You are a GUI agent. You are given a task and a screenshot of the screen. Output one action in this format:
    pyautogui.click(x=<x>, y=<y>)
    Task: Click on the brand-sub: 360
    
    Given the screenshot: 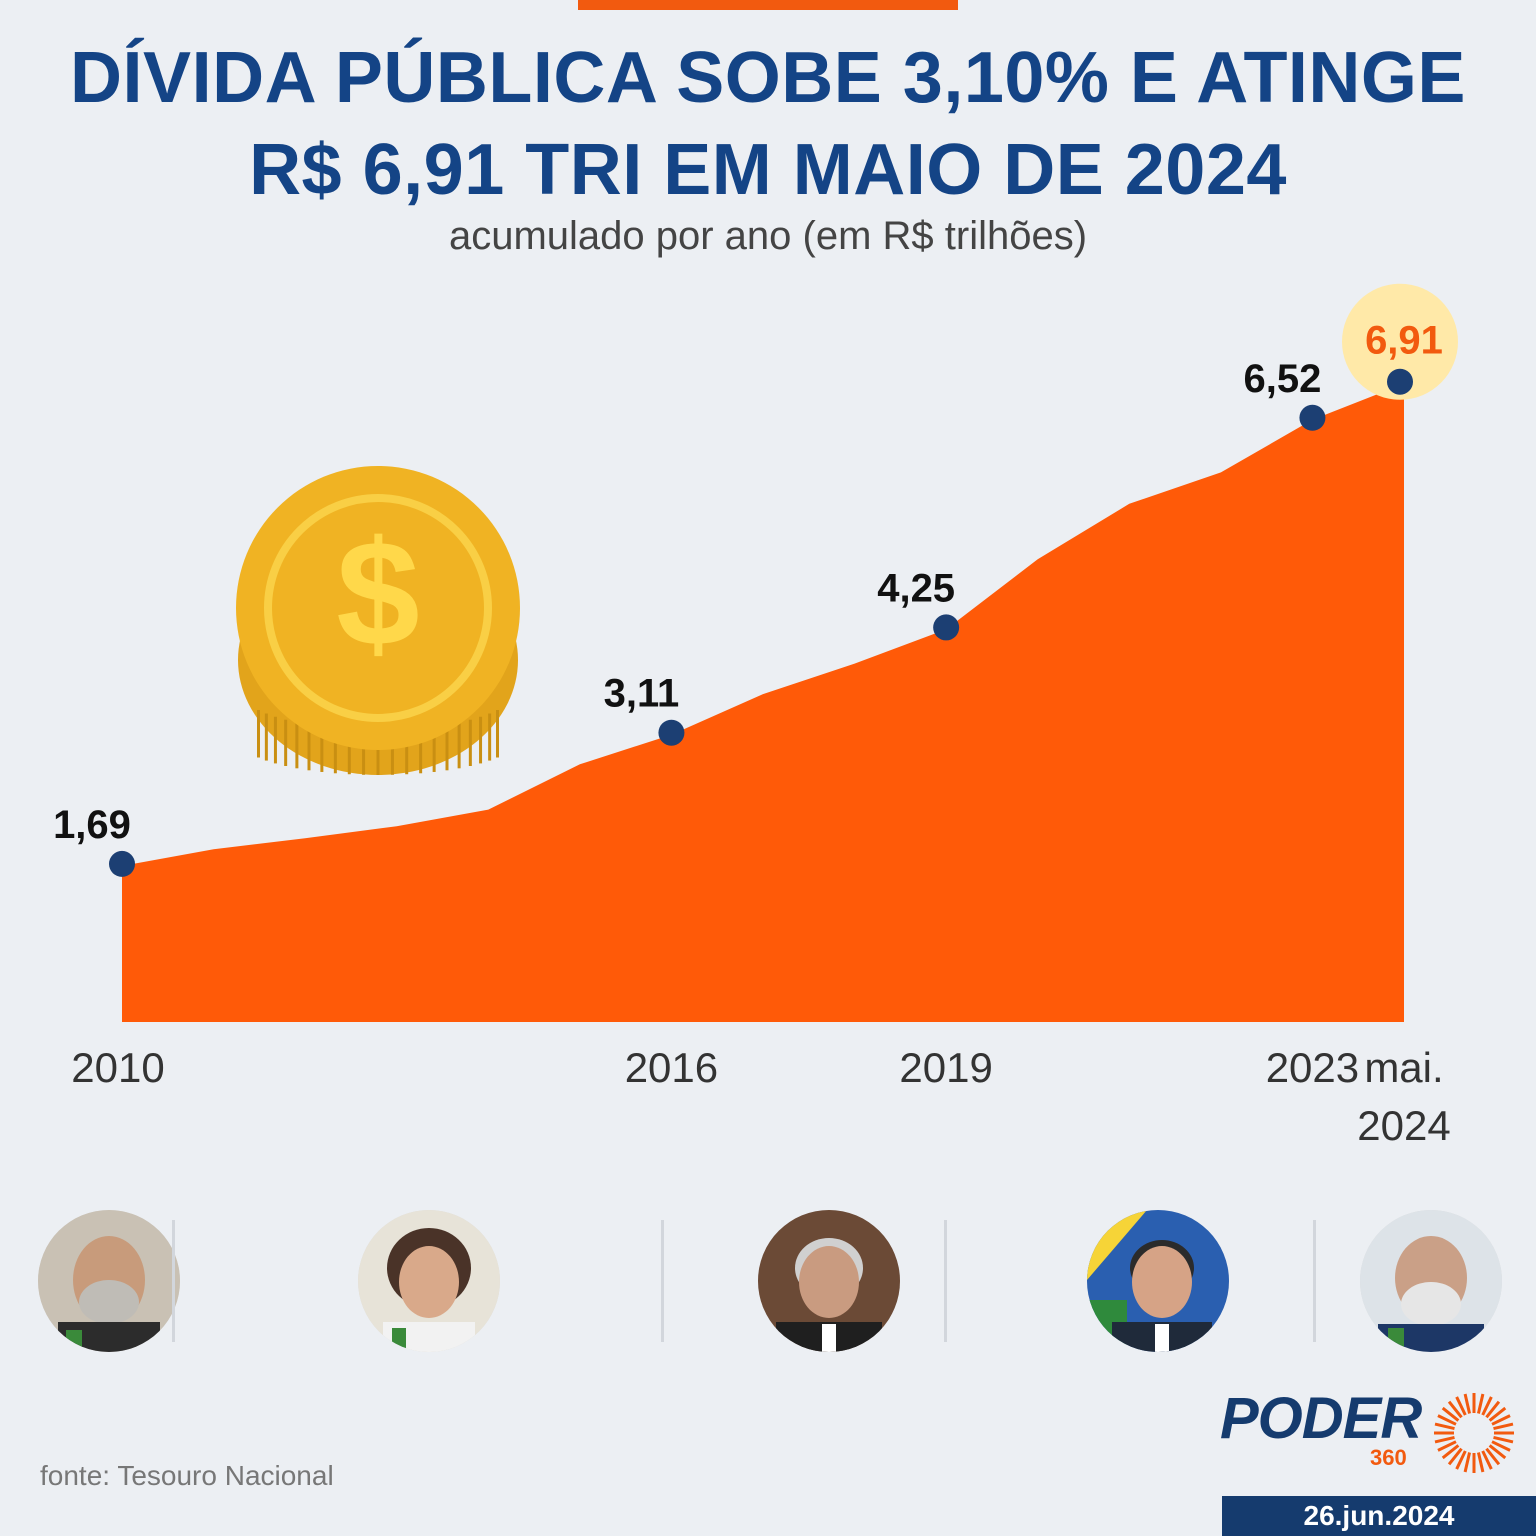 What is the action you would take?
    pyautogui.click(x=1388, y=1457)
    